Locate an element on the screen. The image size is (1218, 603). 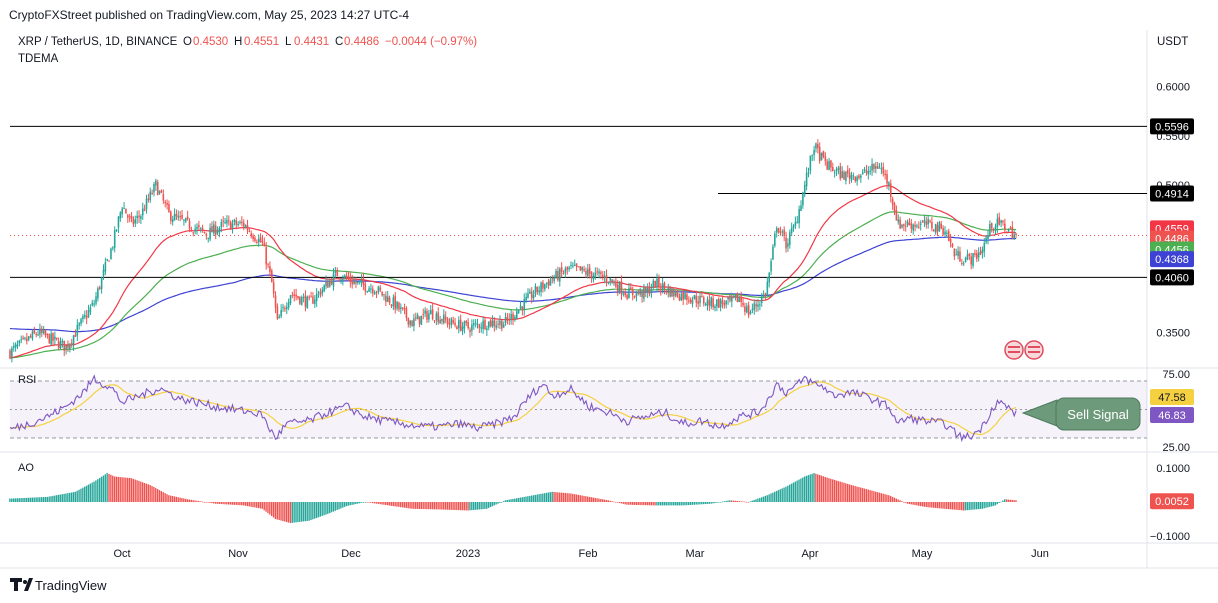
price-label-text: 0.4368 is located at coordinates (1172, 260).